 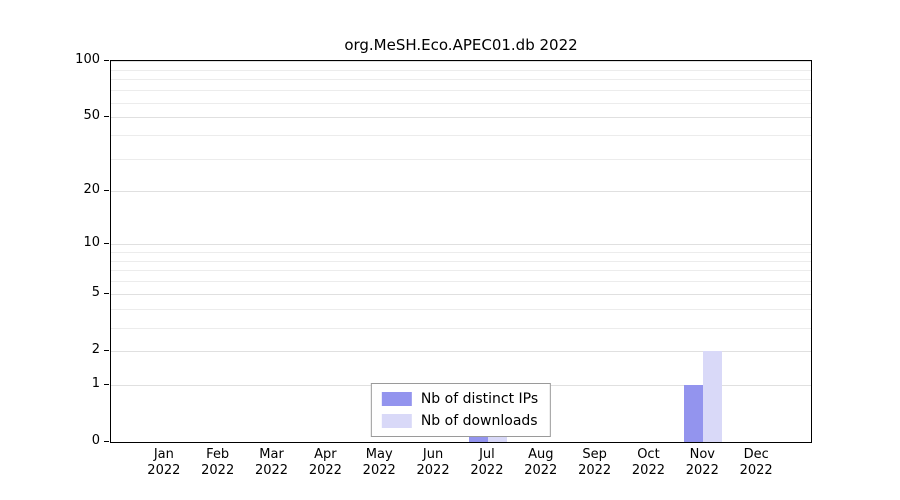 What do you see at coordinates (479, 399) in the screenshot?
I see `legend-label: Nb of distinct IPs` at bounding box center [479, 399].